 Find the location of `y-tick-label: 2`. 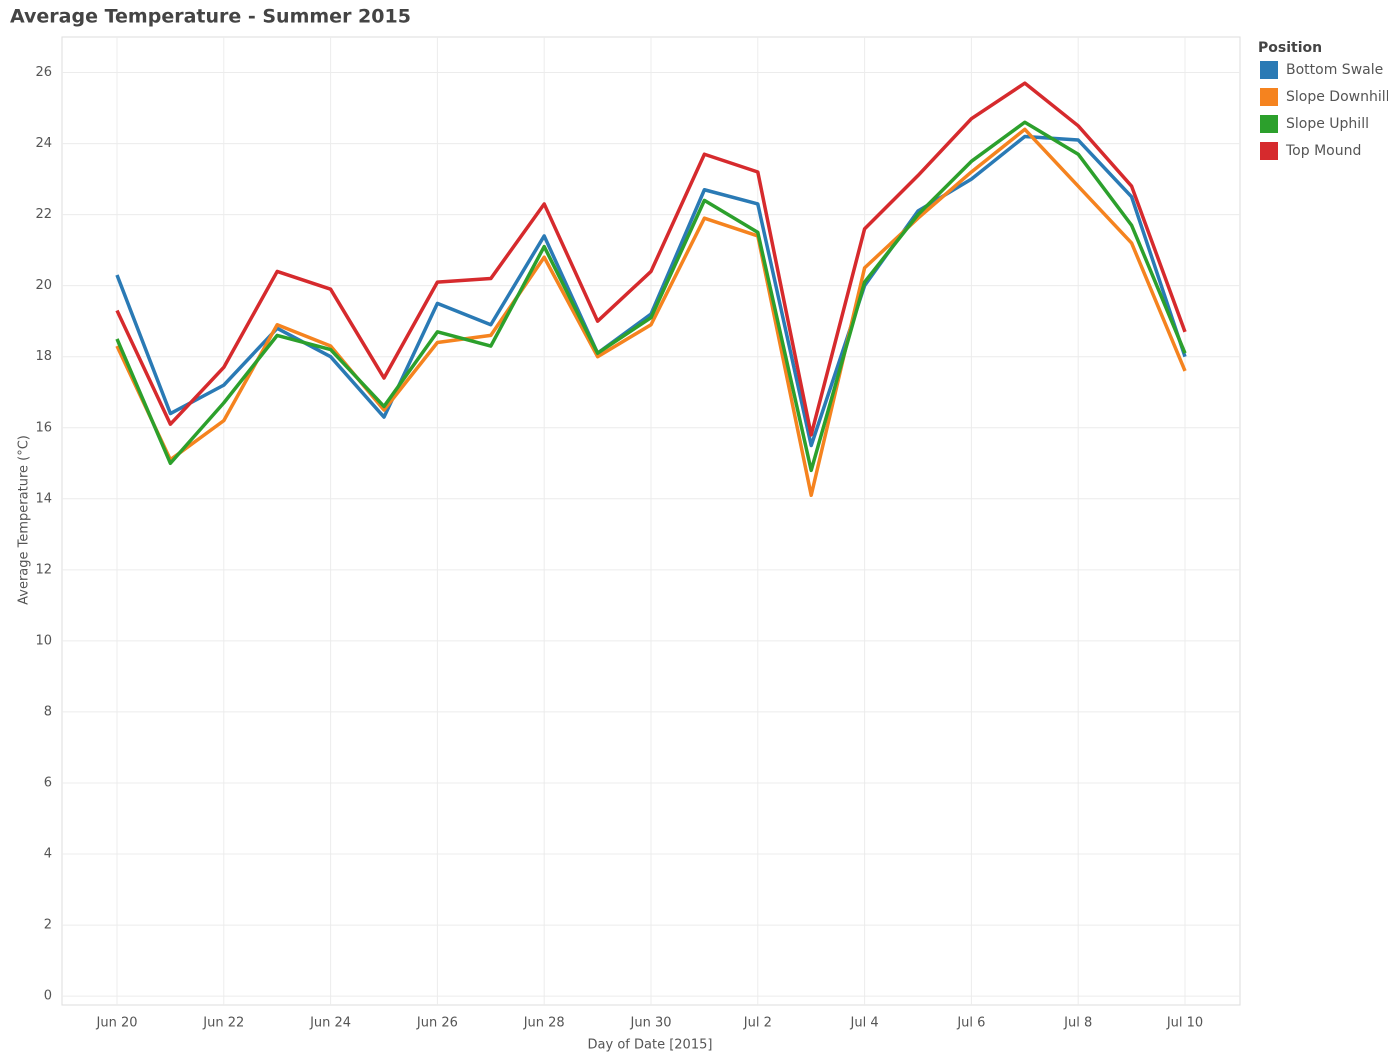

y-tick-label: 2 is located at coordinates (48, 925).